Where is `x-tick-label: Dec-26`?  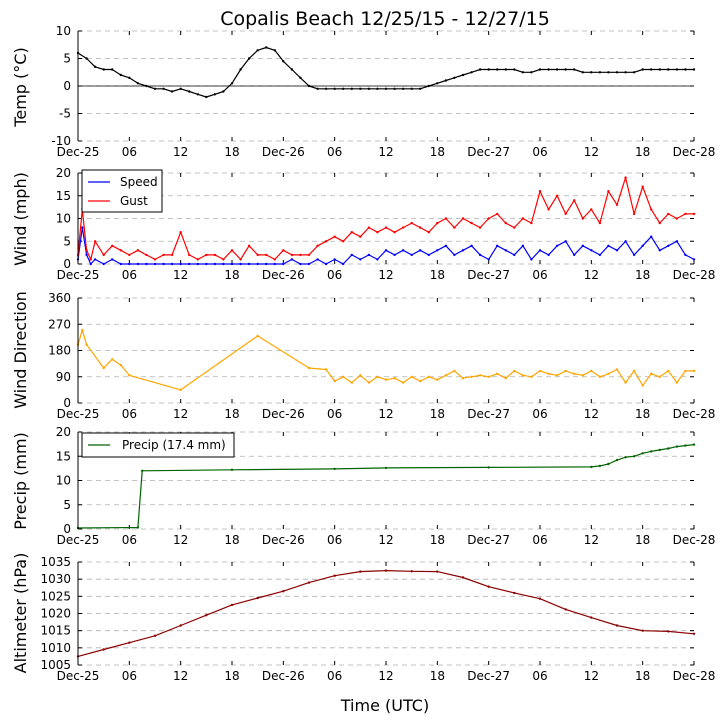
x-tick-label: Dec-26 is located at coordinates (283, 540).